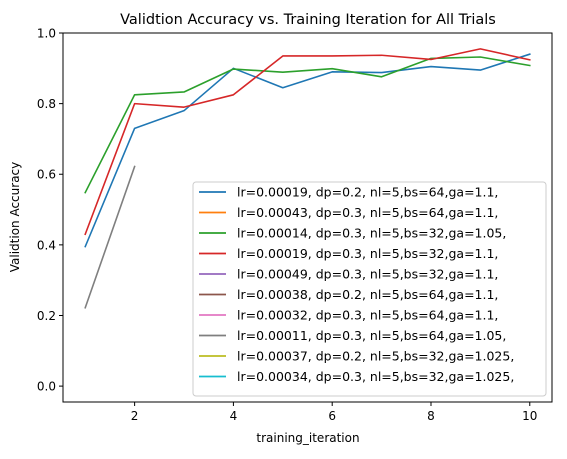 The image size is (567, 459). What do you see at coordinates (371, 233) in the screenshot?
I see `legend-label-2: lr=0.00014, dp=0.3, nl=5,bs=32,ga=1.05,` at bounding box center [371, 233].